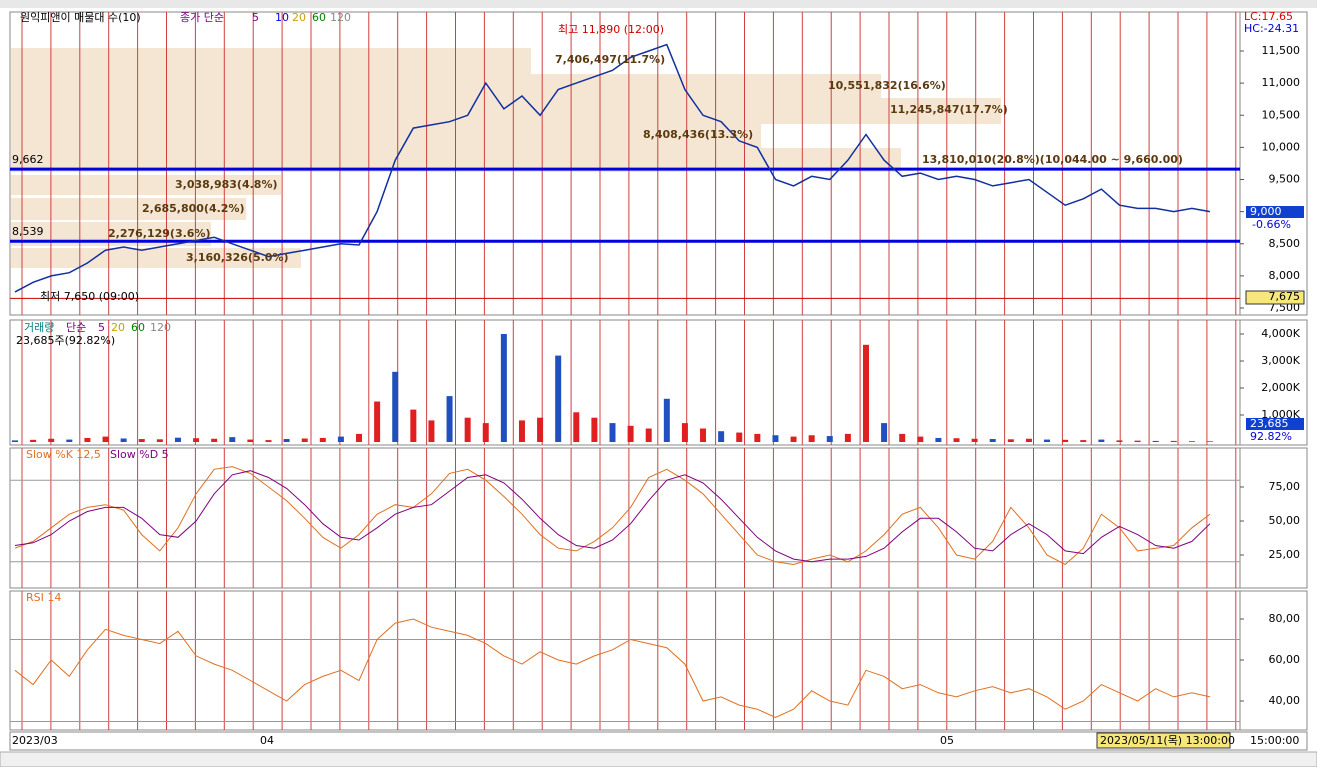 This screenshot has height=767, width=1317. What do you see at coordinates (658, 759) in the screenshot?
I see `scrollbar` at bounding box center [658, 759].